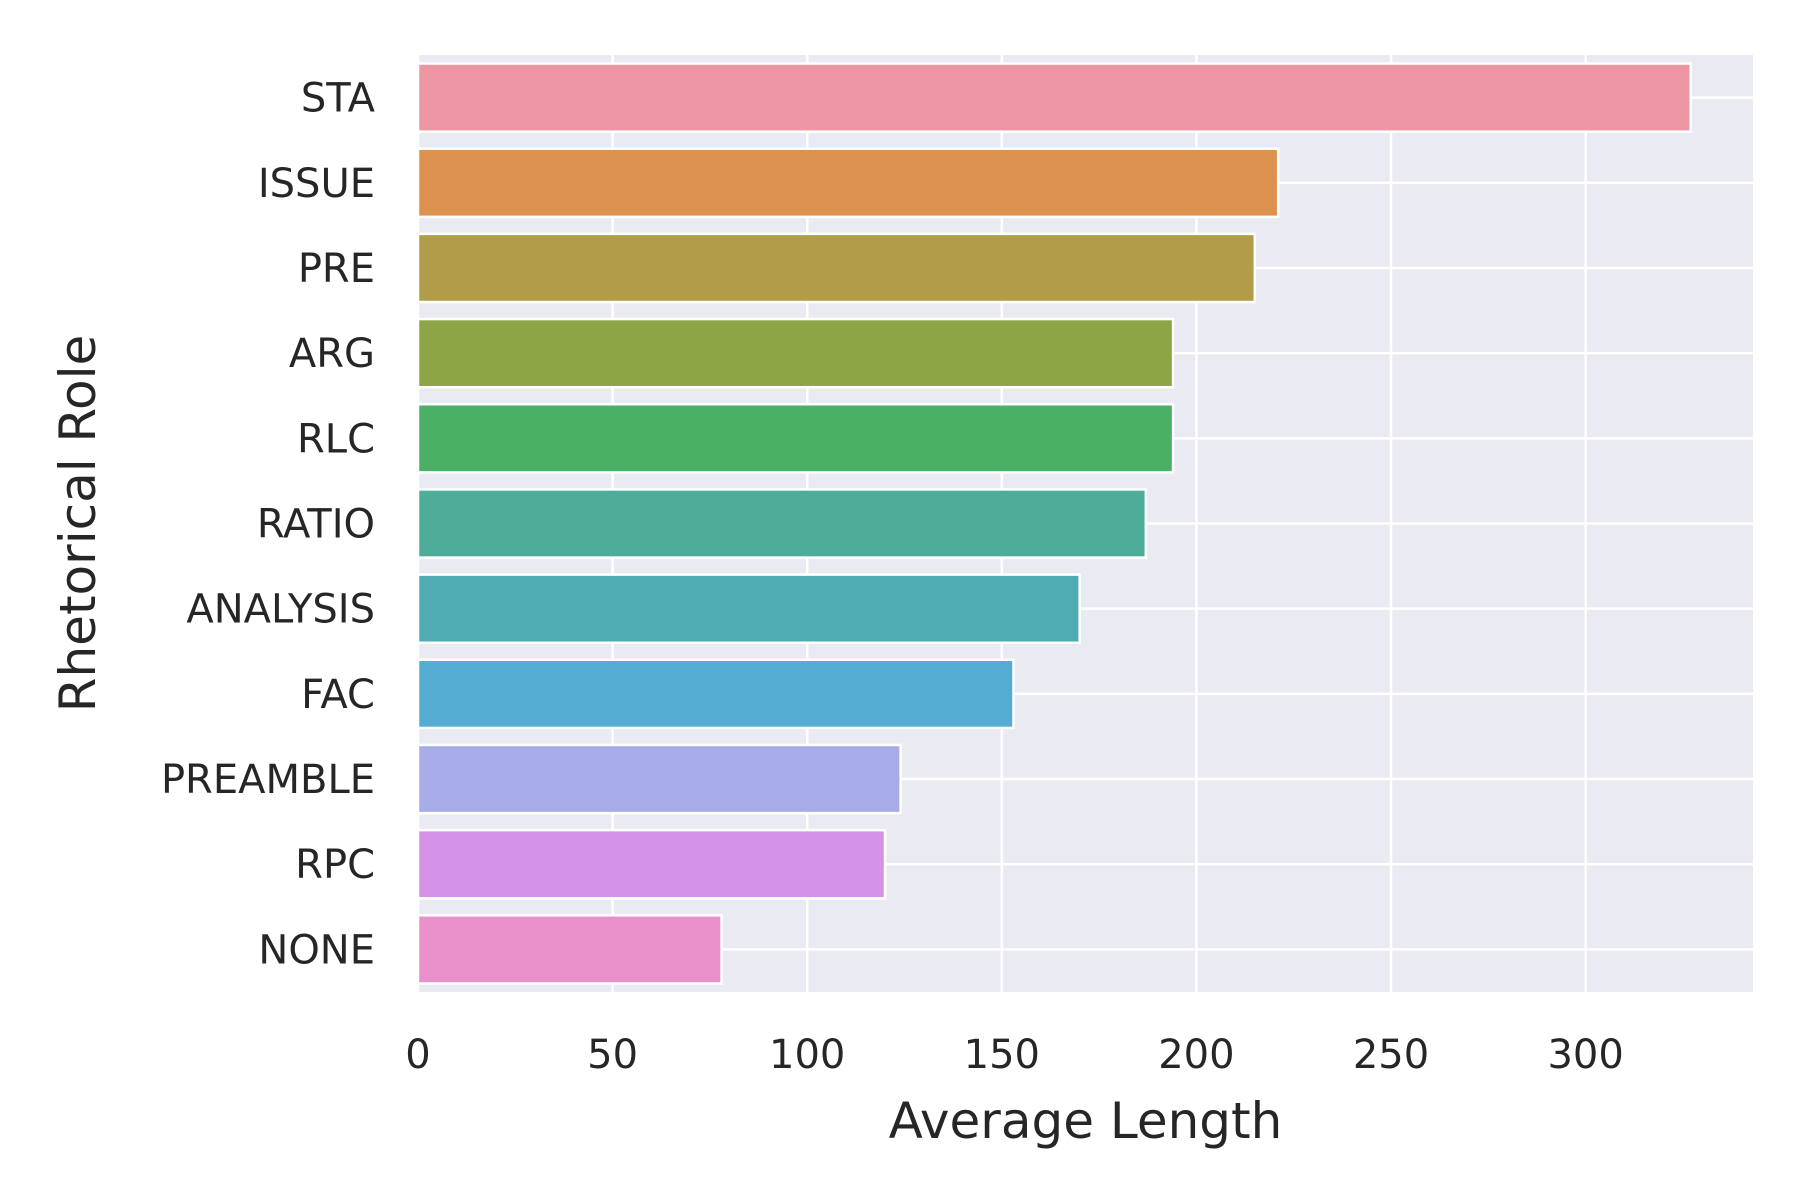  What do you see at coordinates (748, 609) in the screenshot?
I see `bar-analysis` at bounding box center [748, 609].